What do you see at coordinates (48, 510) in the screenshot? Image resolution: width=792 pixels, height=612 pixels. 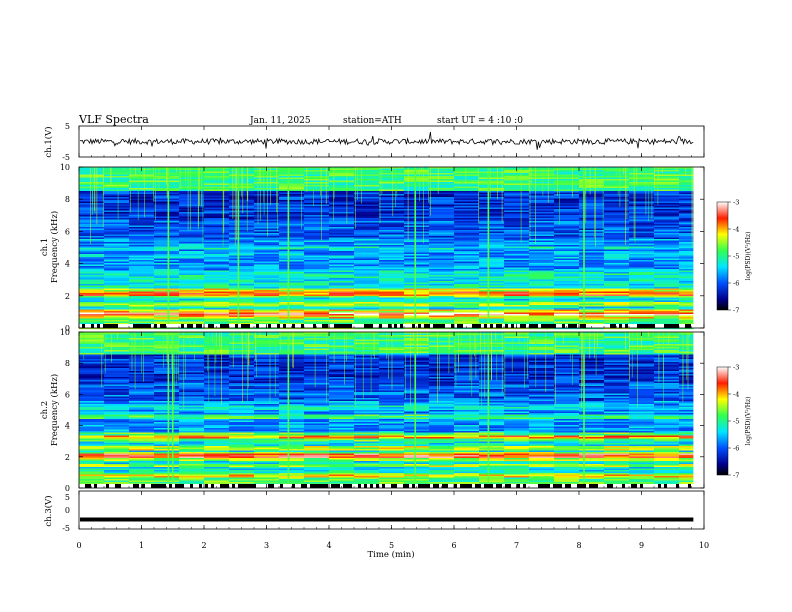 I see `ch3-ylabel: ch.3(V)` at bounding box center [48, 510].